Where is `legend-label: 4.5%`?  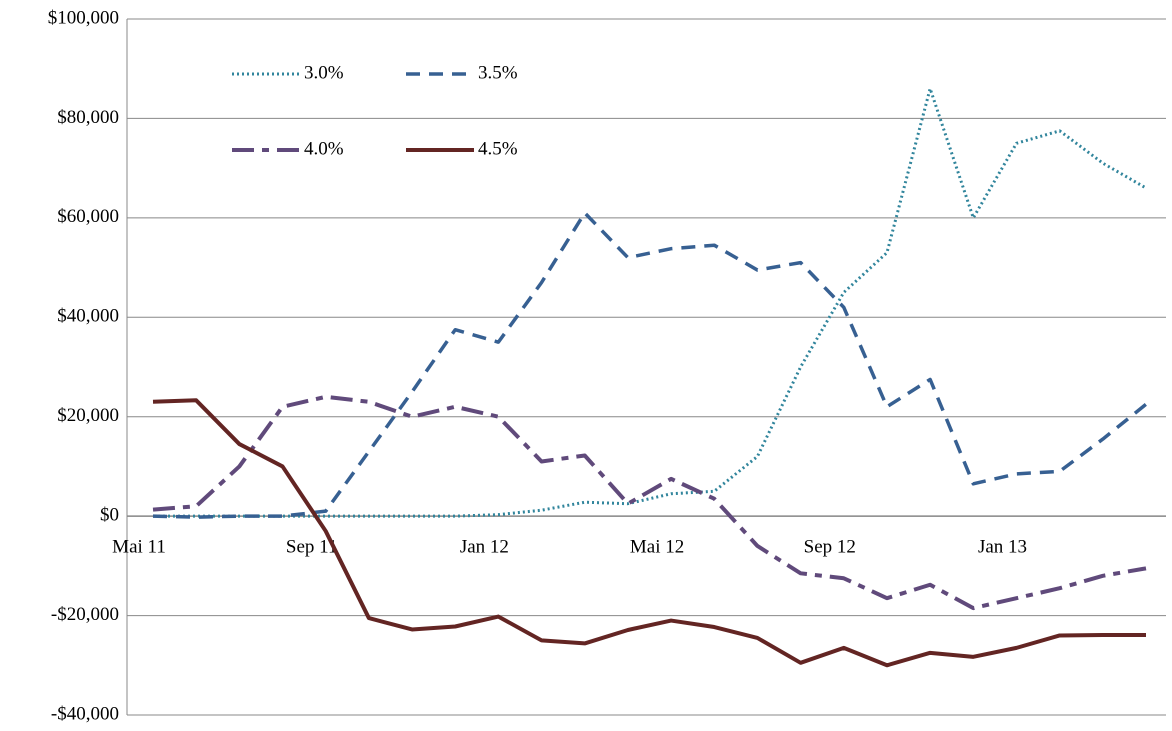 legend-label: 4.5% is located at coordinates (498, 148).